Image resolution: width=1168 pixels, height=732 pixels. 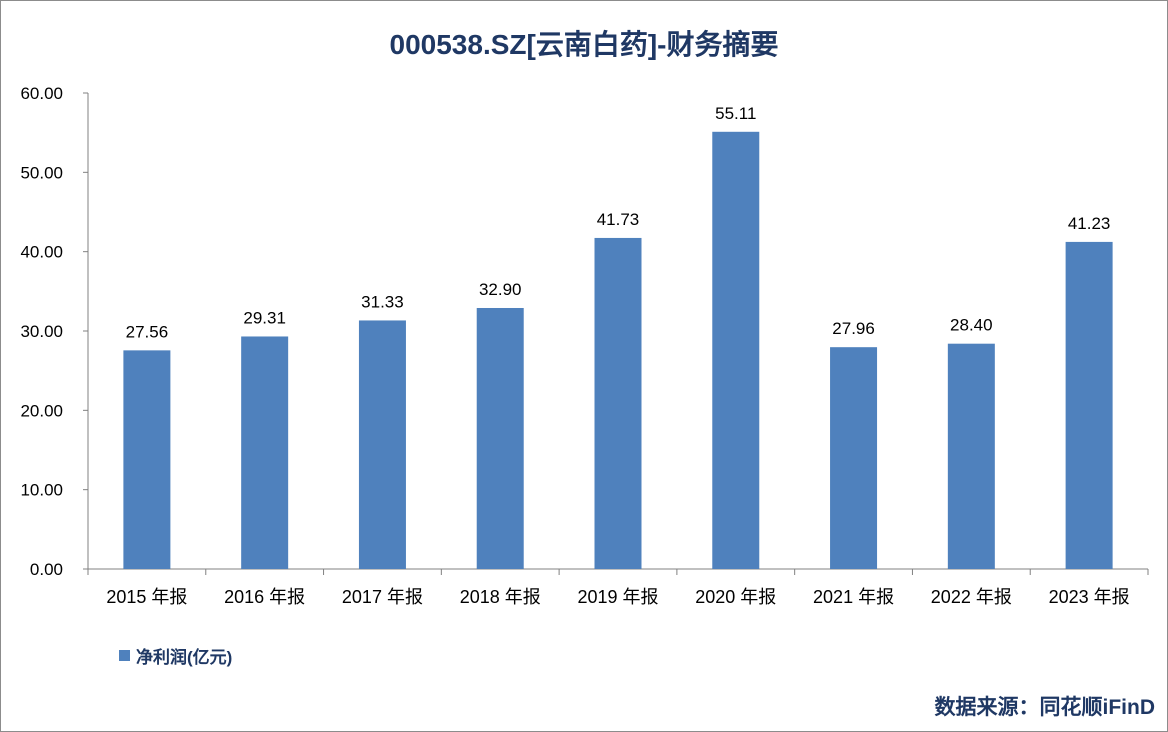 I want to click on legend: 净利润(亿元), so click(x=175, y=655).